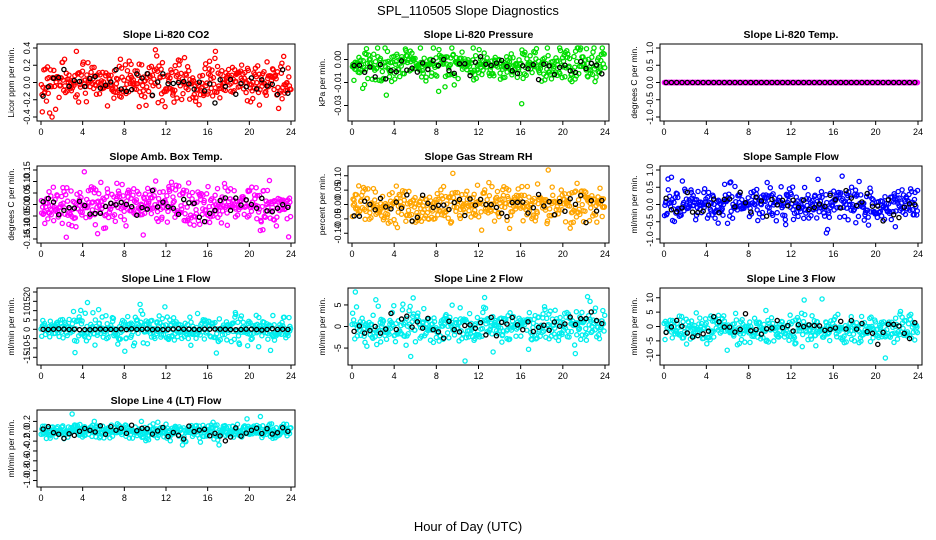  I want to click on x-tick-label: 12, so click(166, 376).